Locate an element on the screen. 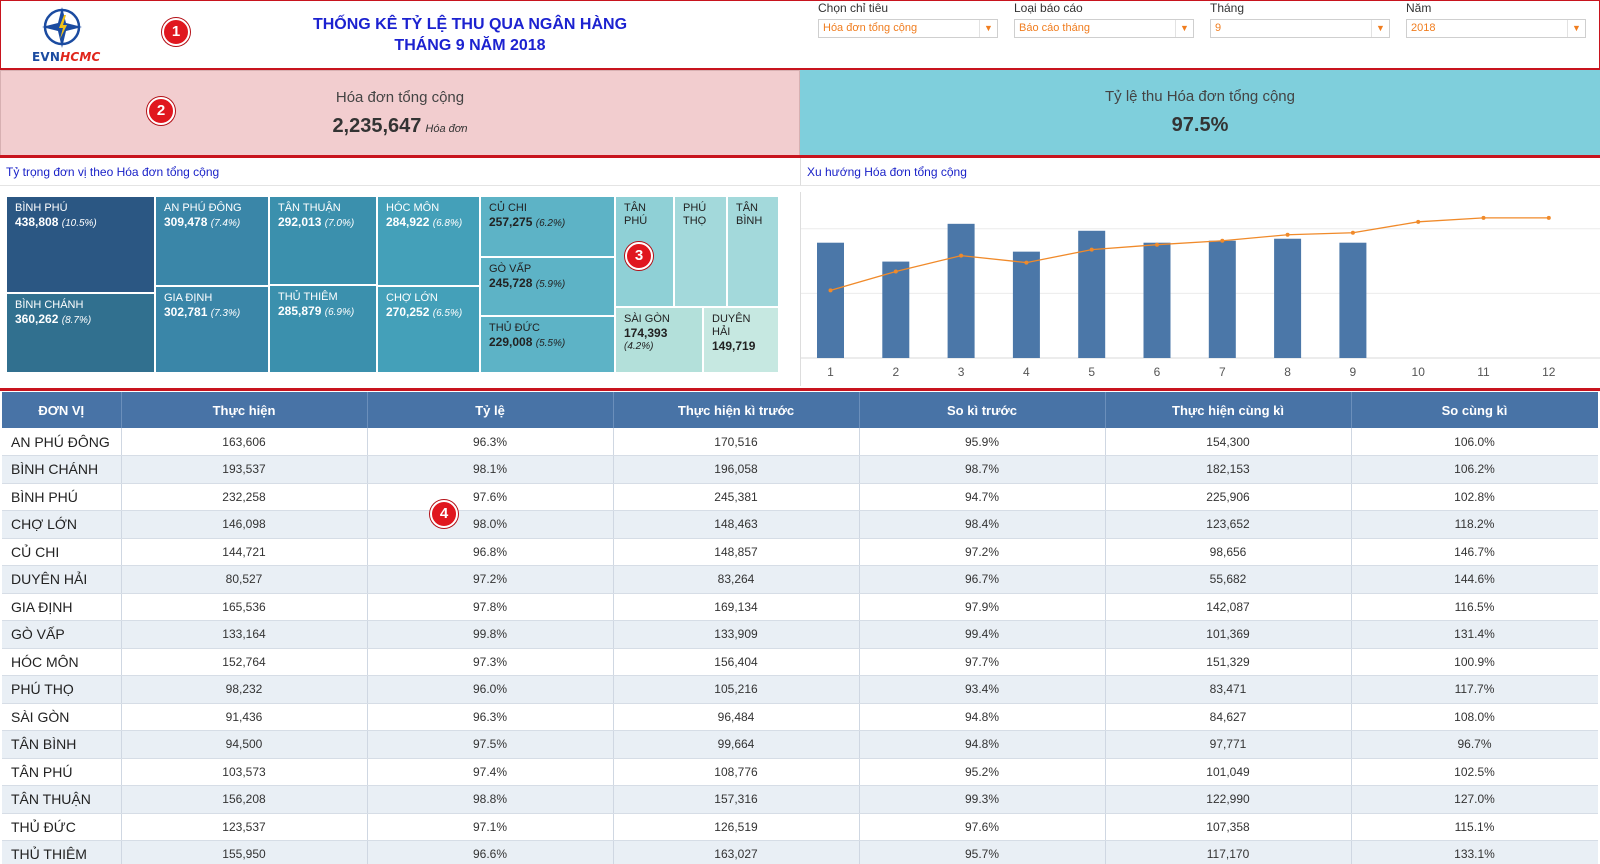 This screenshot has width=1600, height=864. unit-name-cell: THỦ THIÊM is located at coordinates (62, 852).